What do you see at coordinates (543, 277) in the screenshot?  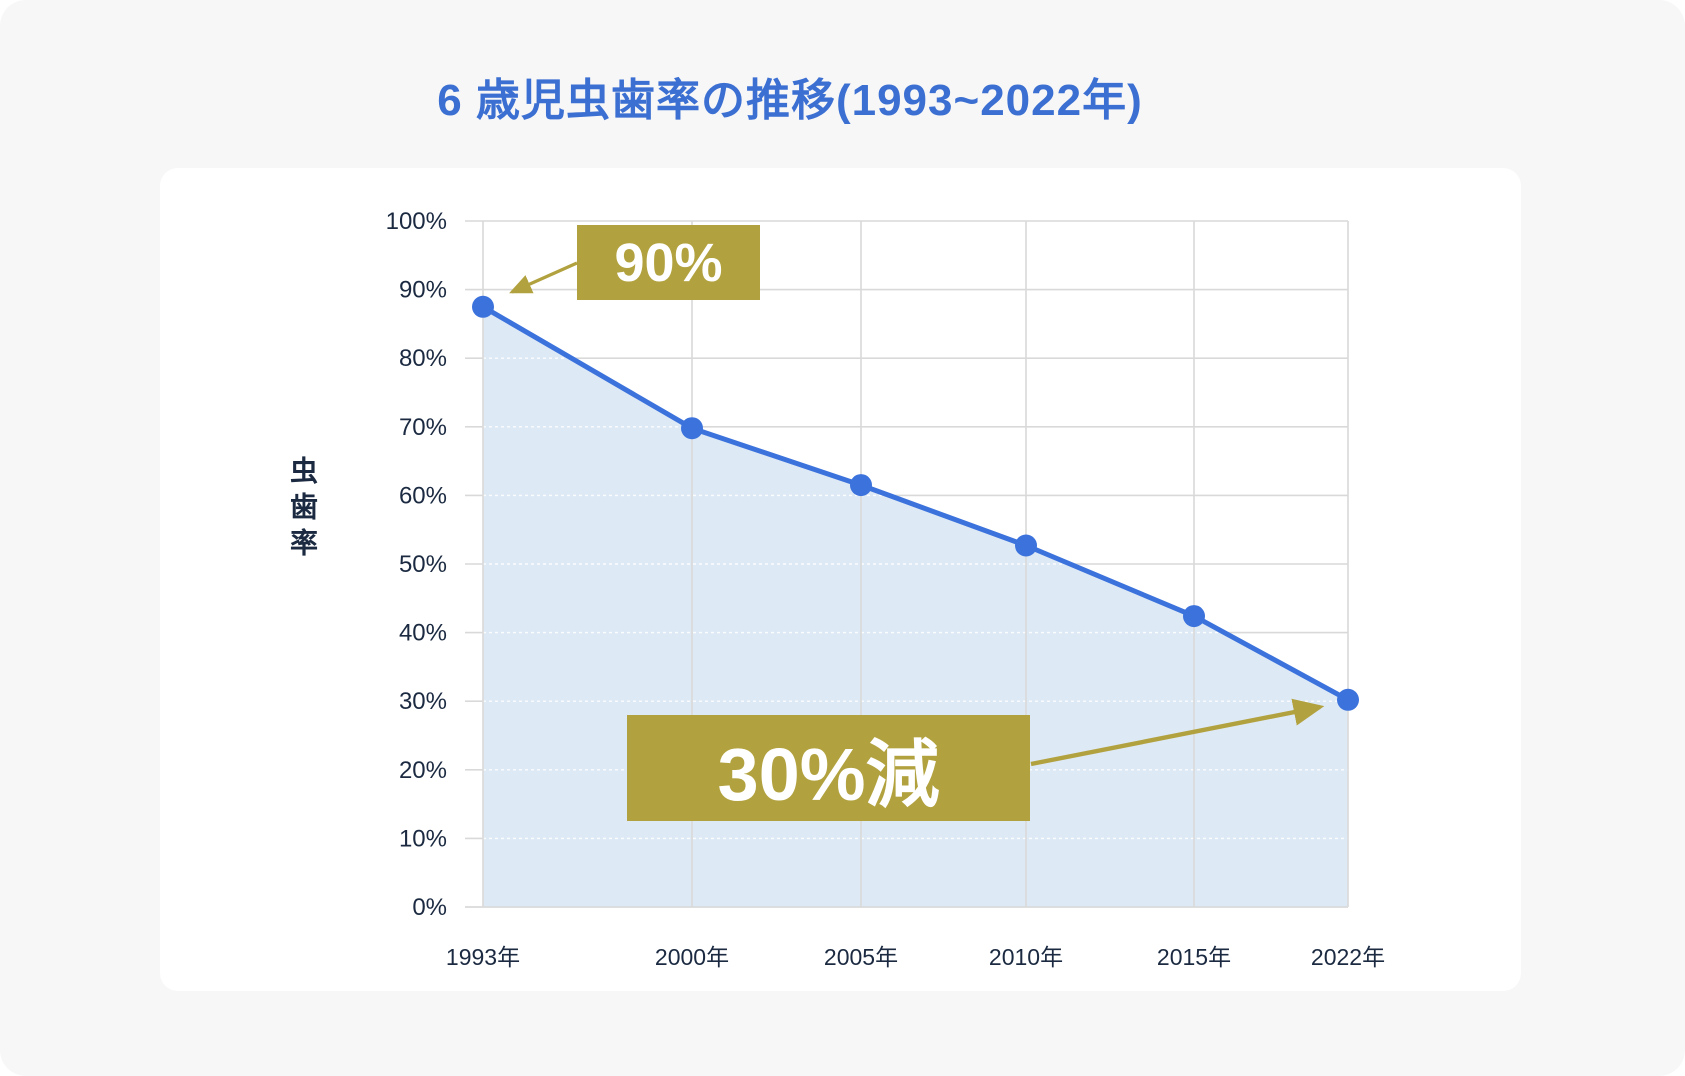 I see `annotation-90-arrow` at bounding box center [543, 277].